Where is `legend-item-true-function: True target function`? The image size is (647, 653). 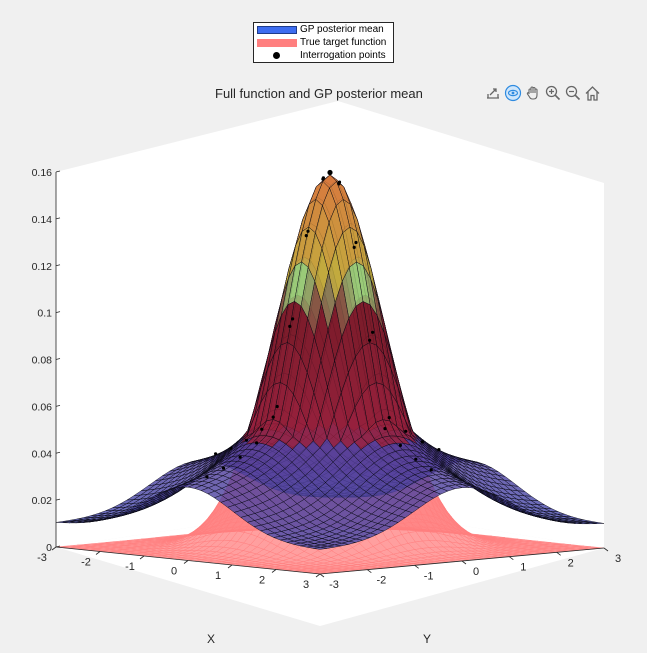
legend-item-true-function: True target function is located at coordinates (323, 43).